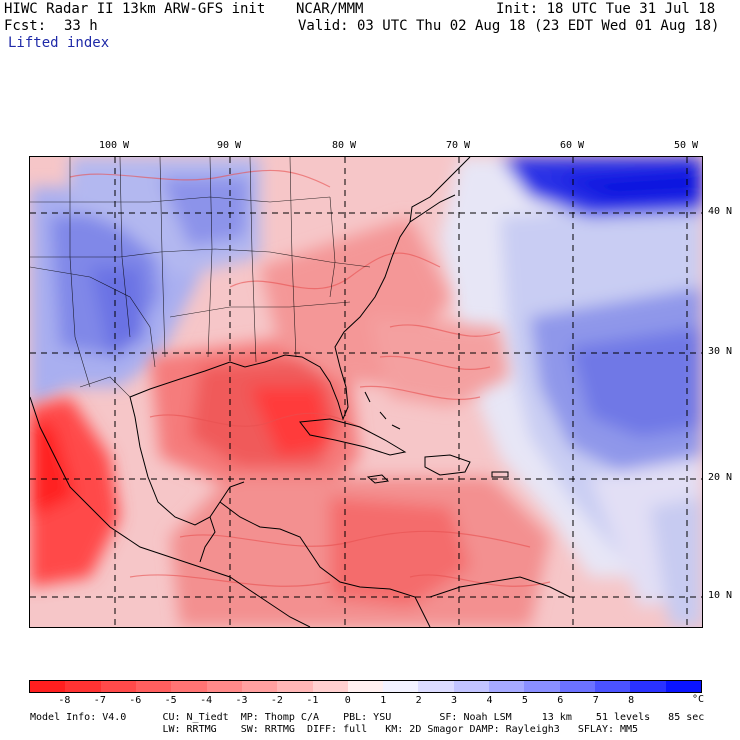 This screenshot has width=740, height=740. I want to click on colorbar-tick-label: 2, so click(418, 700).